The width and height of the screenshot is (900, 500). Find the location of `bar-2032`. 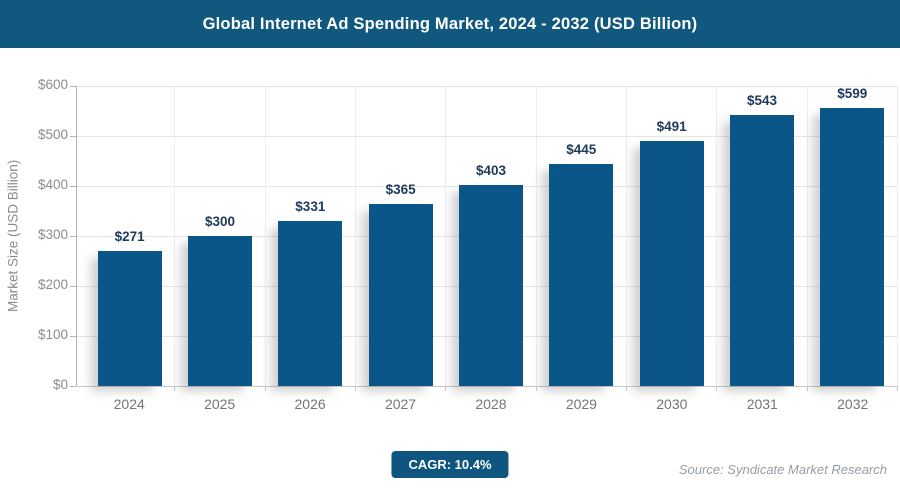

bar-2032 is located at coordinates (852, 247).